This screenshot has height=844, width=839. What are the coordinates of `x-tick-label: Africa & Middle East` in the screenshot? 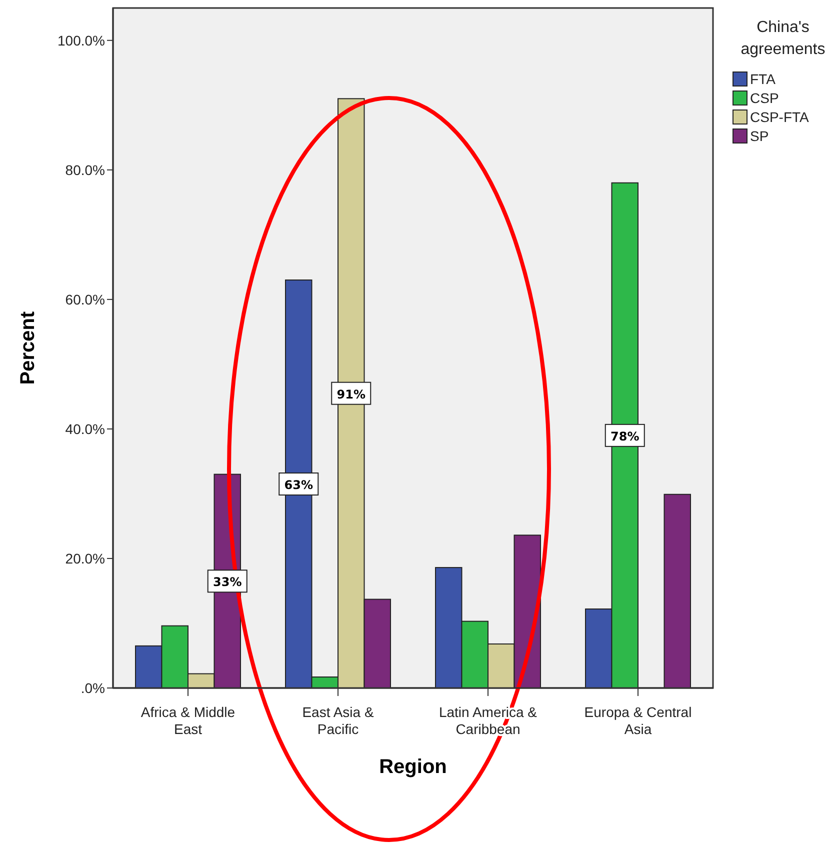 It's located at (188, 720).